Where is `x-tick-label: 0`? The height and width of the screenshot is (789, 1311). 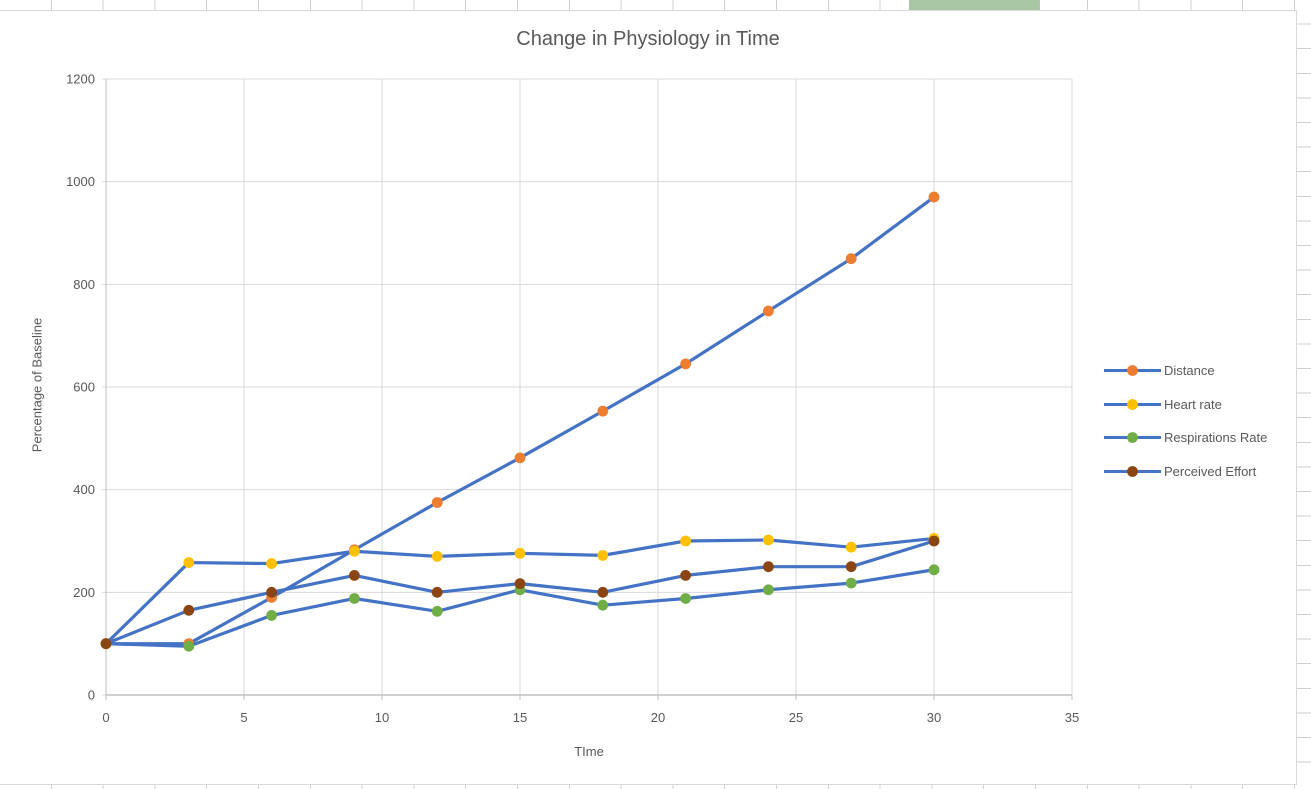
x-tick-label: 0 is located at coordinates (105, 717).